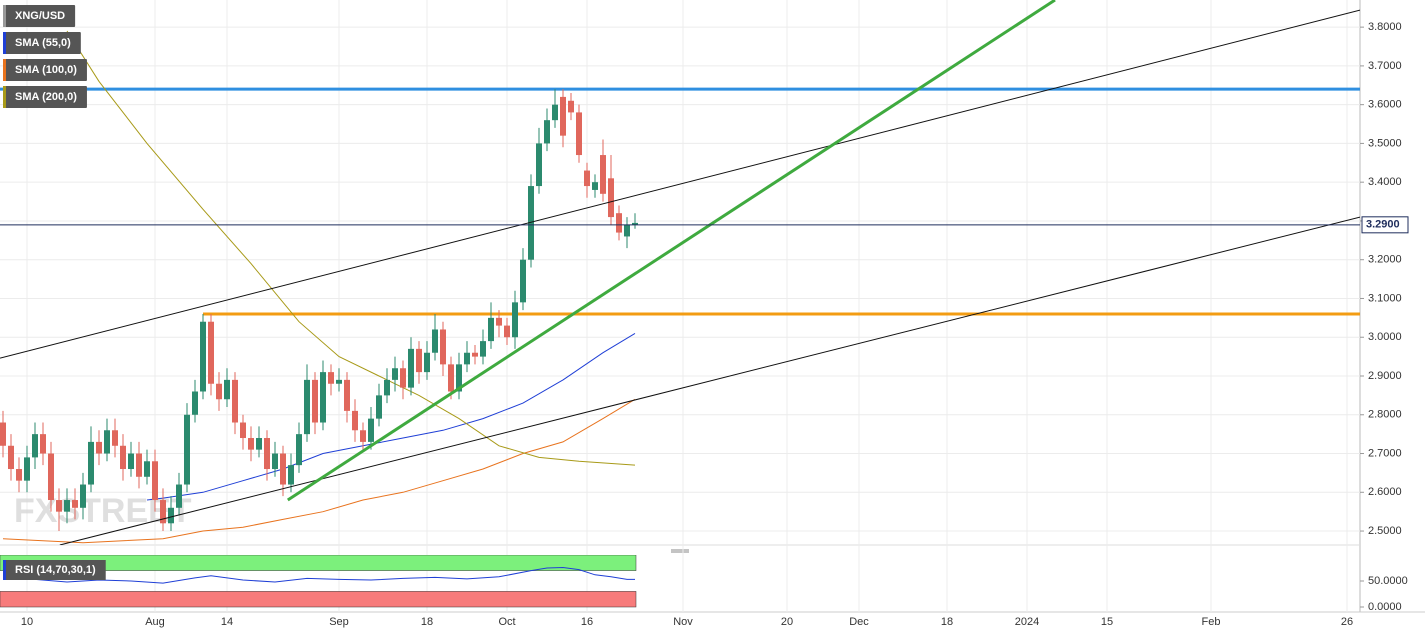  I want to click on legend-label: SMA (55,0), so click(43, 43).